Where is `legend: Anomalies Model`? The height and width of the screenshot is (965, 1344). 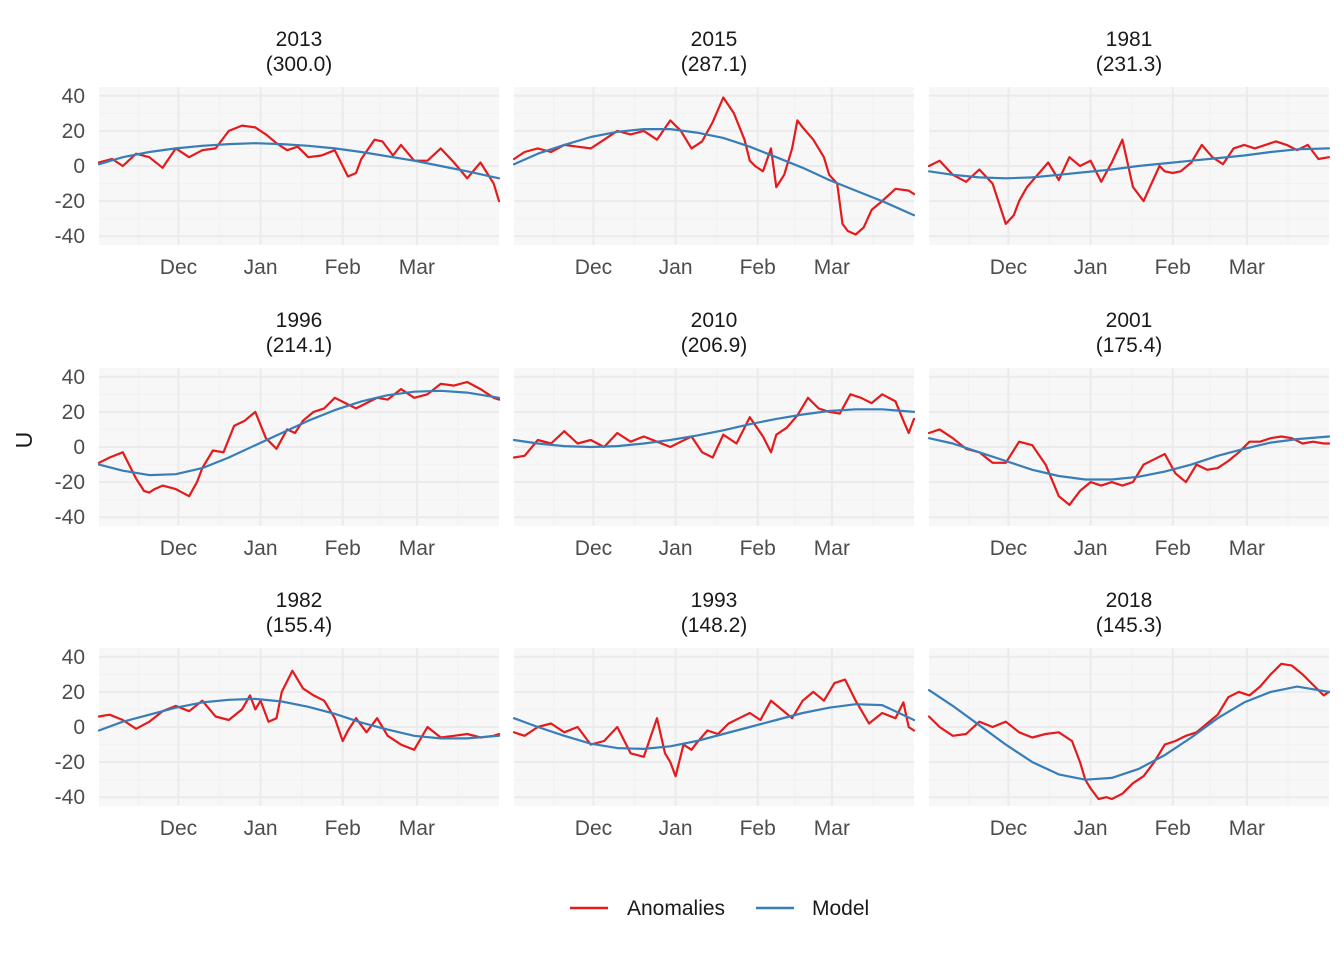 legend: Anomalies Model is located at coordinates (719, 908).